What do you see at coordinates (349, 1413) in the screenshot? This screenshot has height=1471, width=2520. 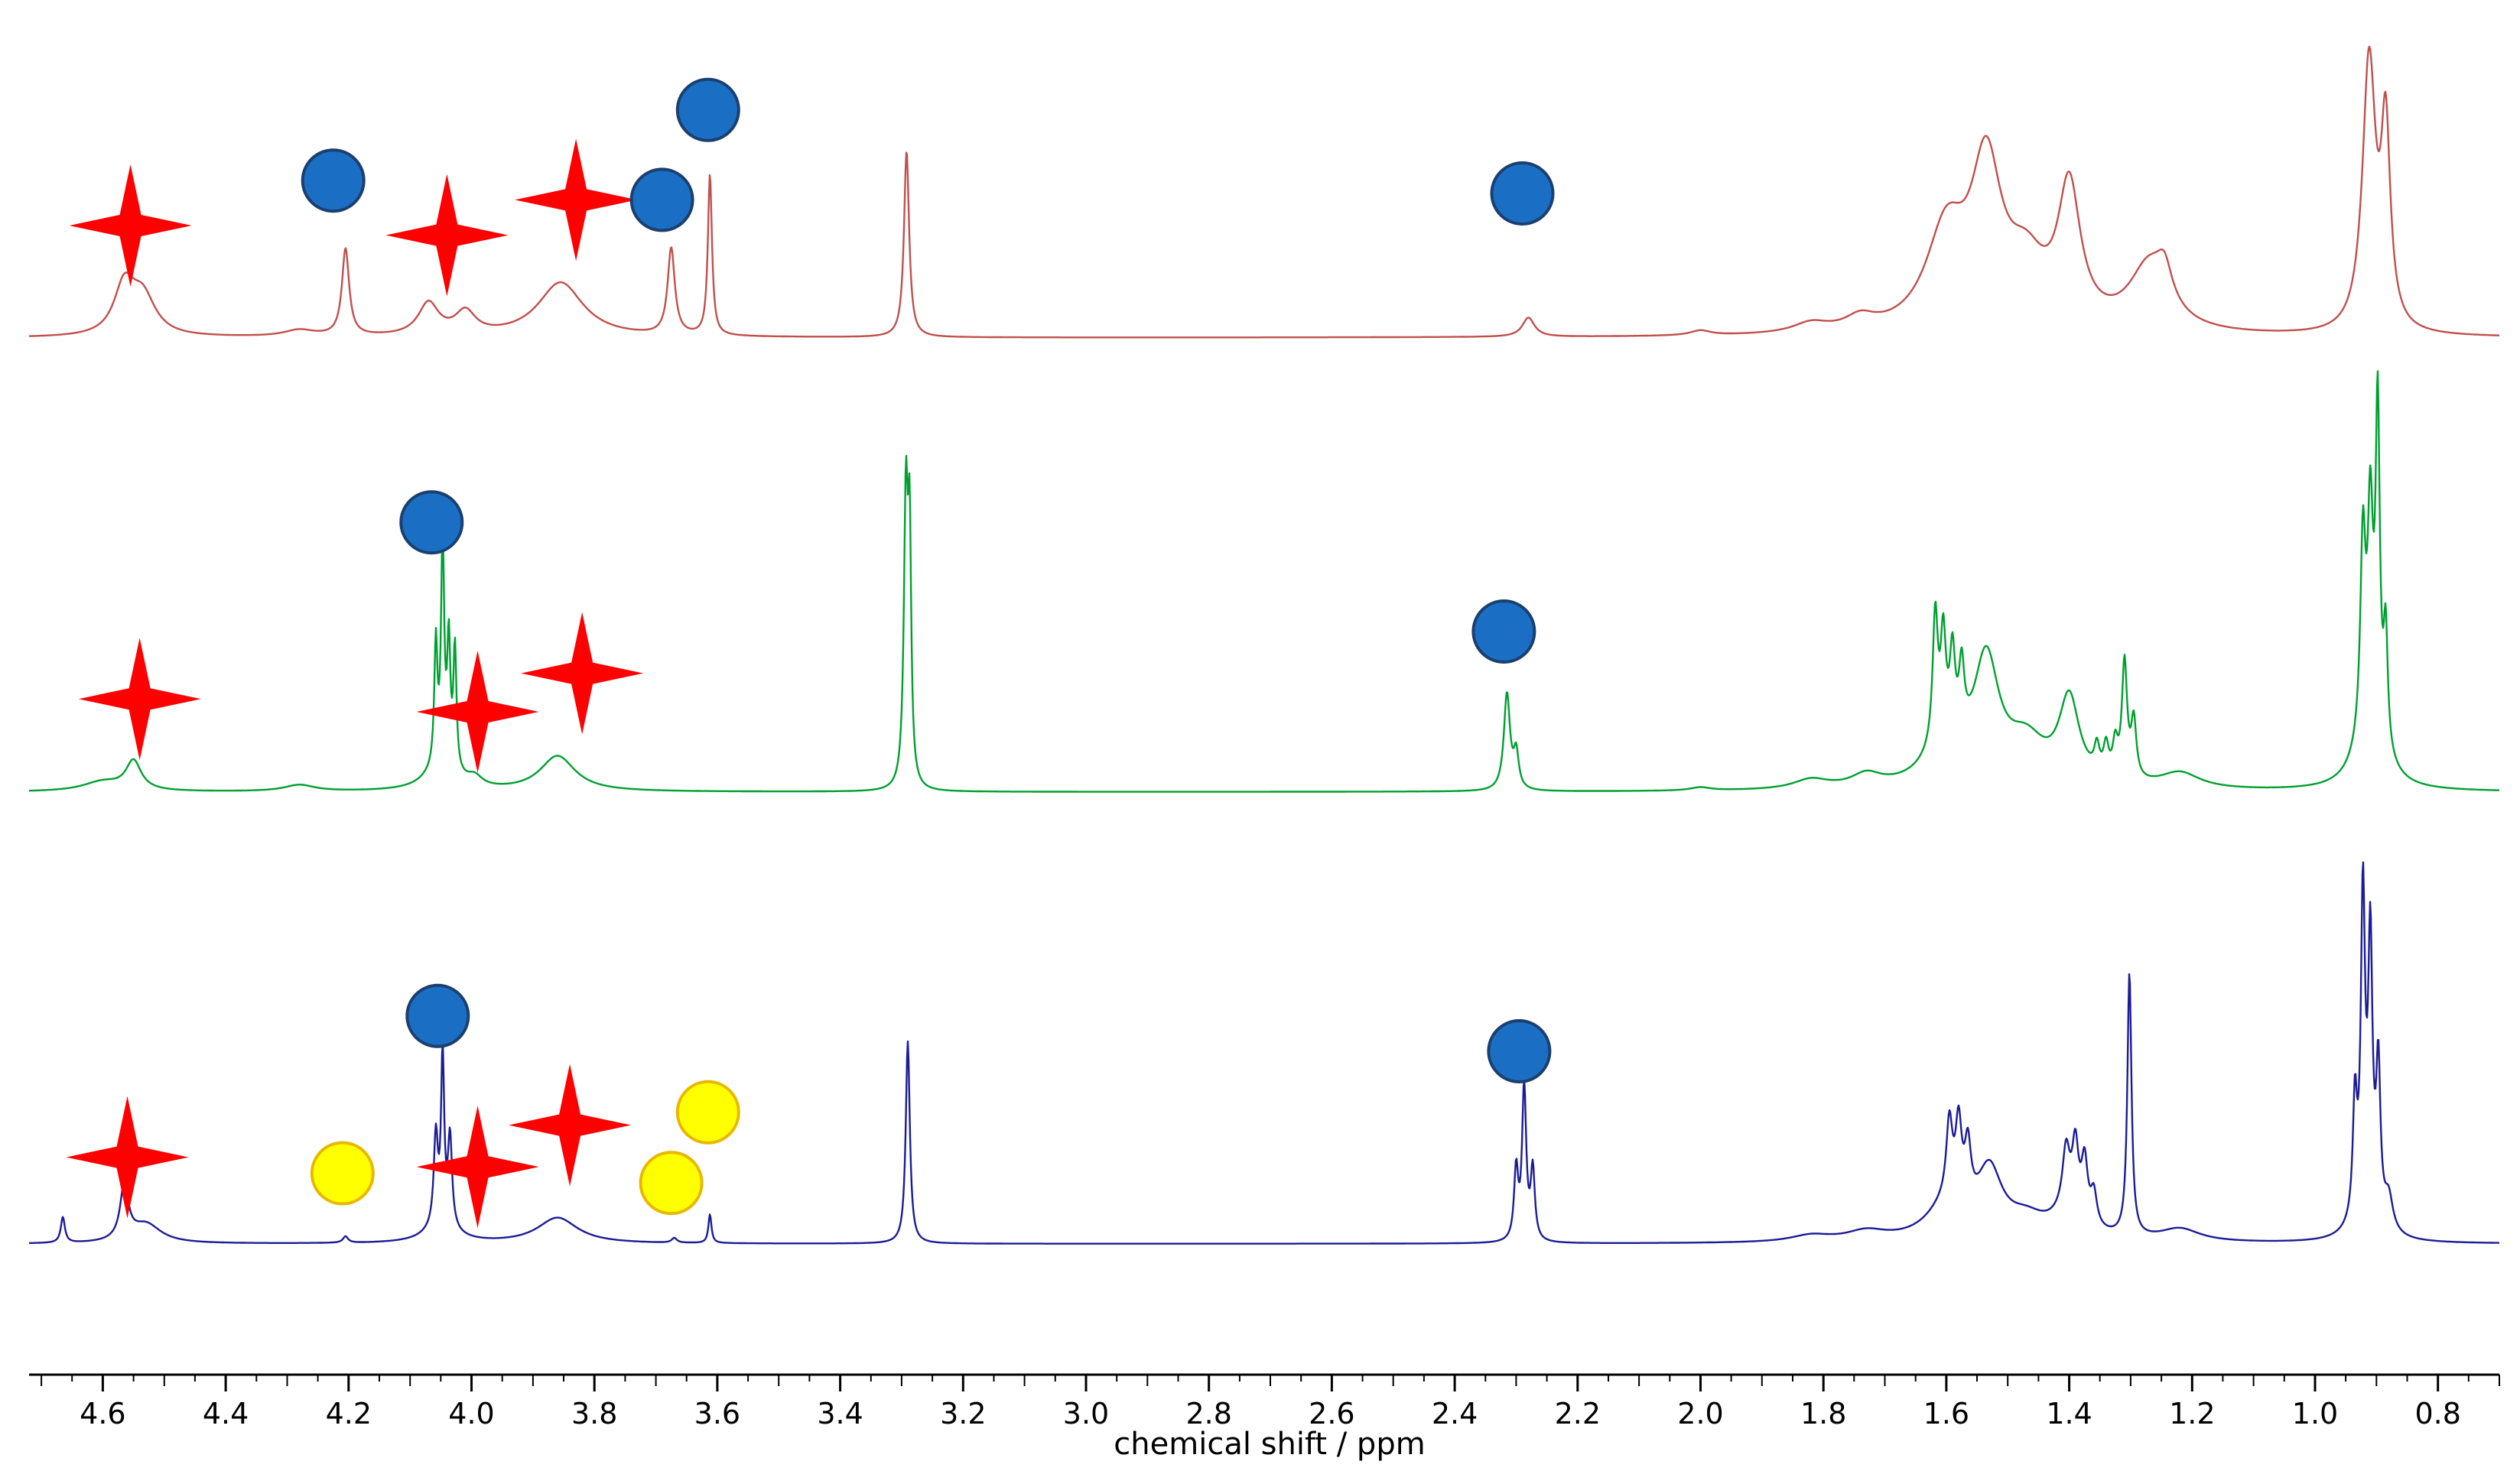 I see `x-tick-label: 4.2` at bounding box center [349, 1413].